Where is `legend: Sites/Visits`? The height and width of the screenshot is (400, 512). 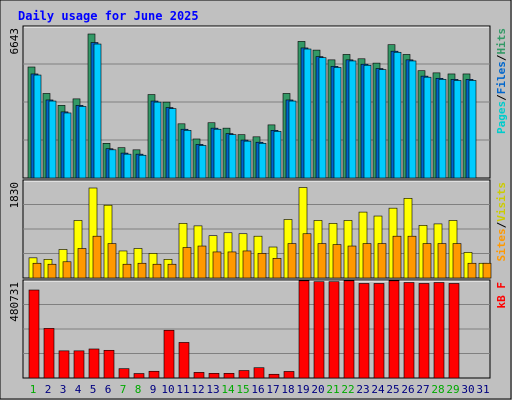 legend: Sites/Visits is located at coordinates (501, 222).